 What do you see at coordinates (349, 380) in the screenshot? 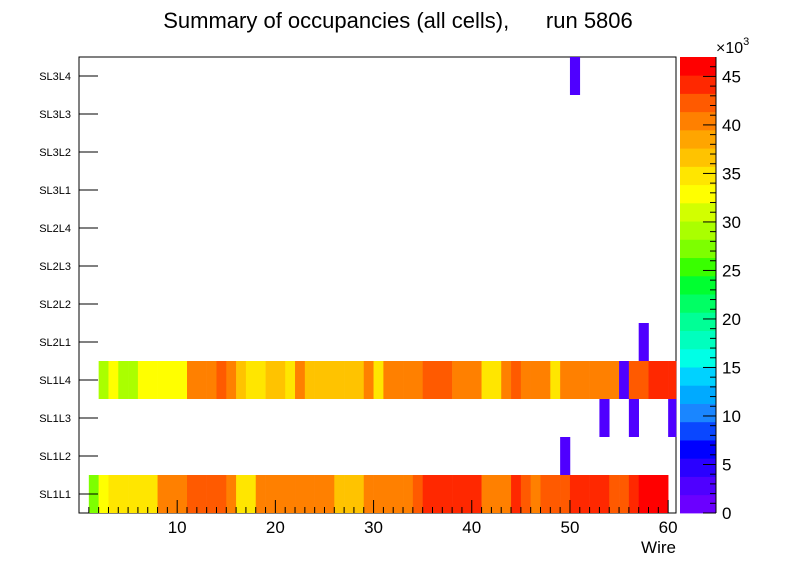
I see `heat-cell-sl1l4-w27` at bounding box center [349, 380].